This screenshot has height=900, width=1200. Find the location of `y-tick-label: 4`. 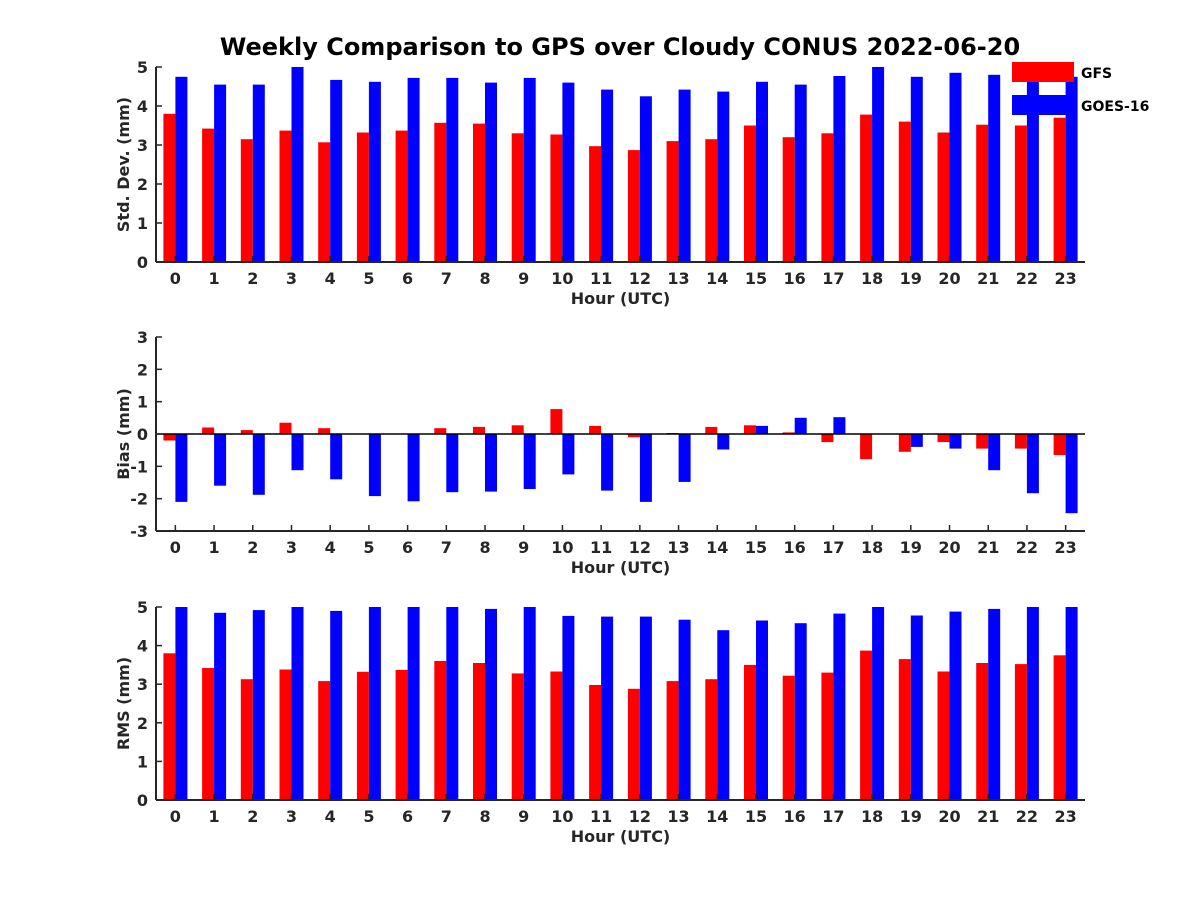

y-tick-label: 4 is located at coordinates (142, 646).